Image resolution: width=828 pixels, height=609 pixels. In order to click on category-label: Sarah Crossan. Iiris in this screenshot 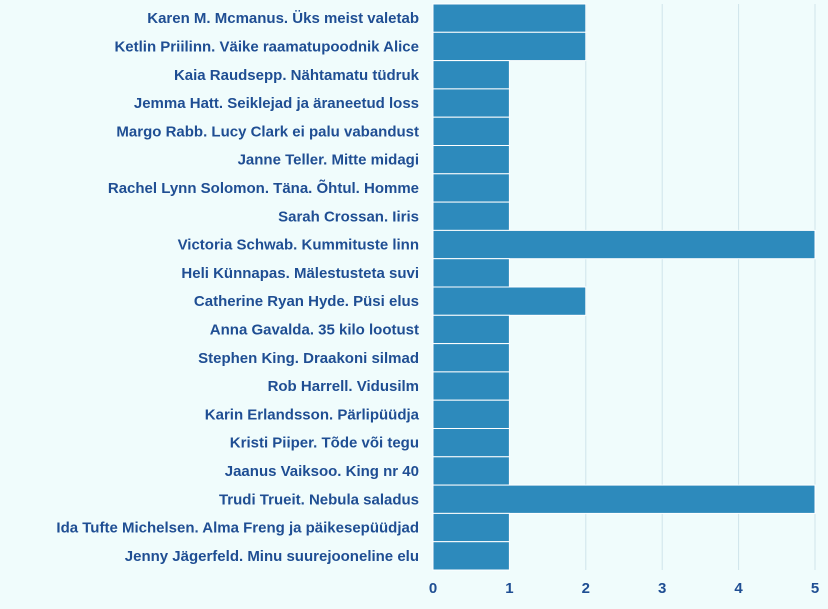, I will do `click(348, 216)`.